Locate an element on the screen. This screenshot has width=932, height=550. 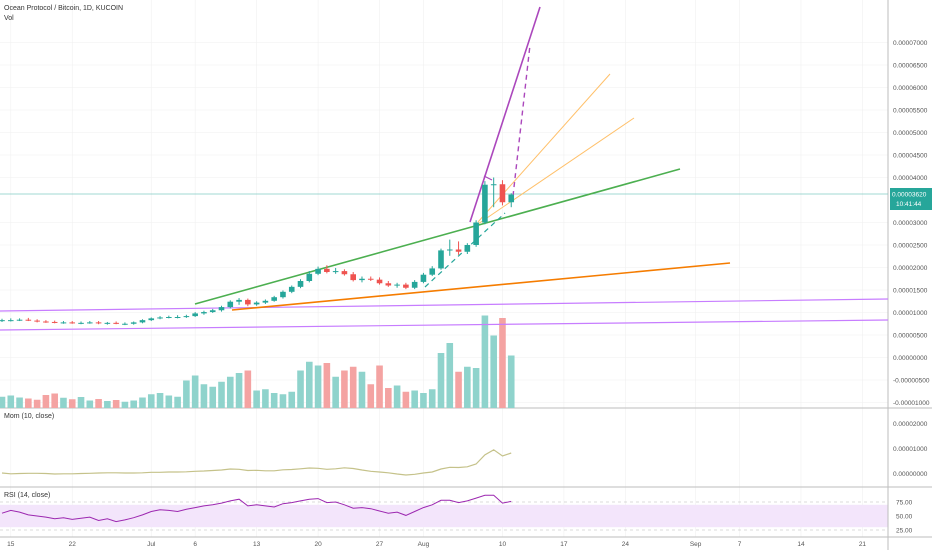
price-axis-label: 0.00004500 is located at coordinates (910, 156).